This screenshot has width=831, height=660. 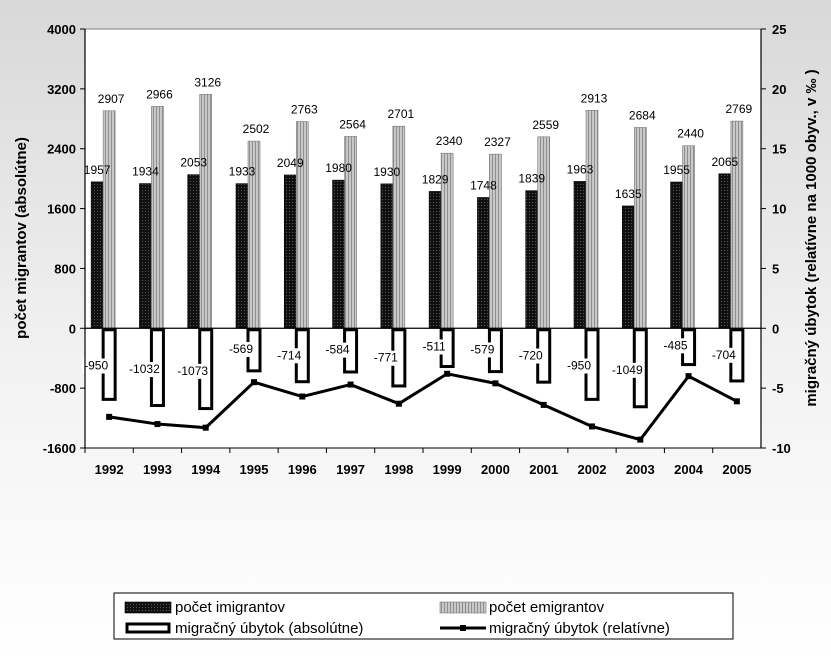 I want to click on label-emigranti-1997: 2564, so click(x=352, y=124).